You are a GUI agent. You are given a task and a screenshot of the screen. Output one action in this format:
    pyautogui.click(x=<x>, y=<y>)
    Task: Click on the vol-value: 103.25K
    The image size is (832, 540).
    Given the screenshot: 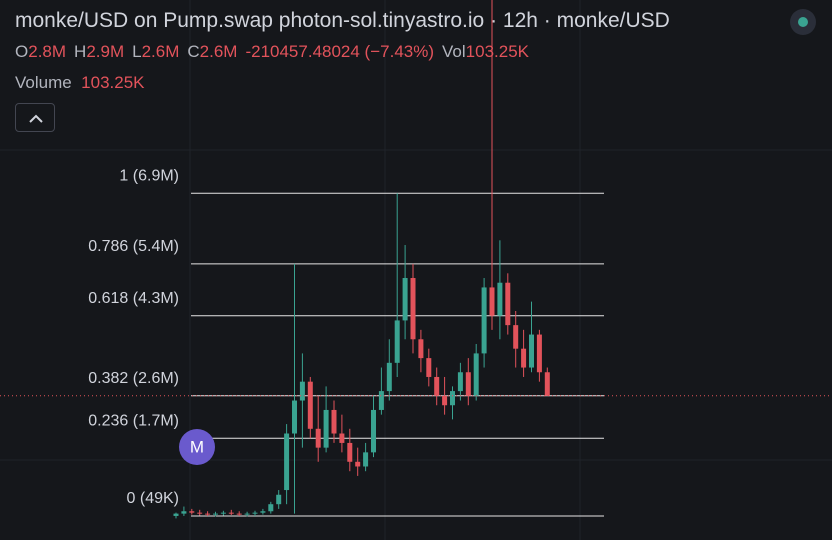 What is the action you would take?
    pyautogui.click(x=497, y=51)
    